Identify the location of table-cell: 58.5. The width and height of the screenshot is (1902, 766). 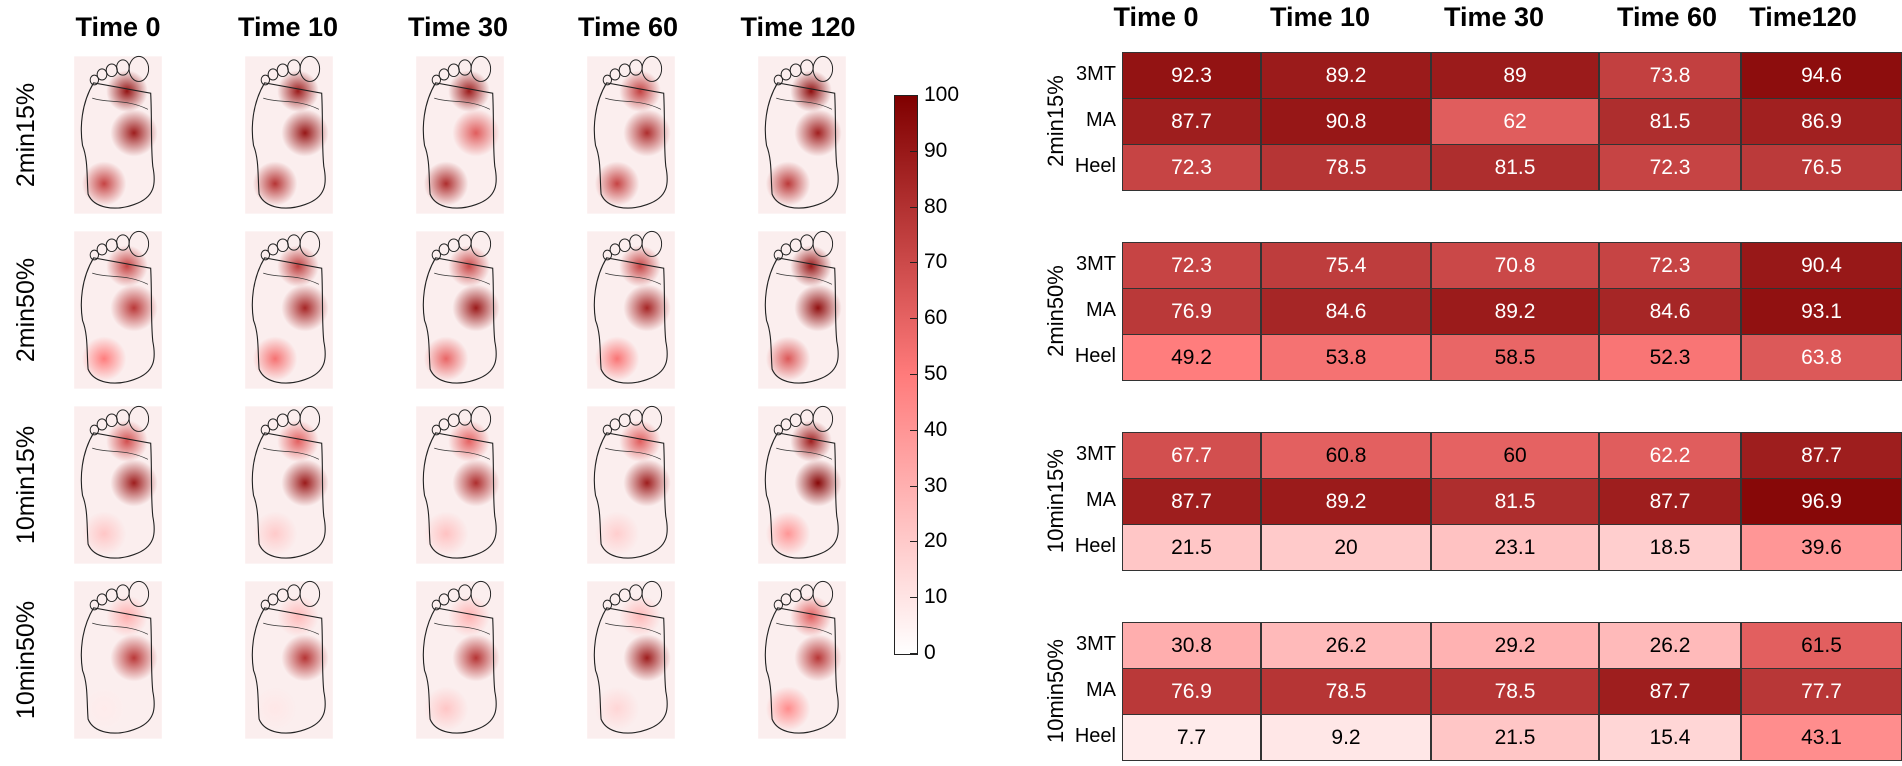
(1515, 357).